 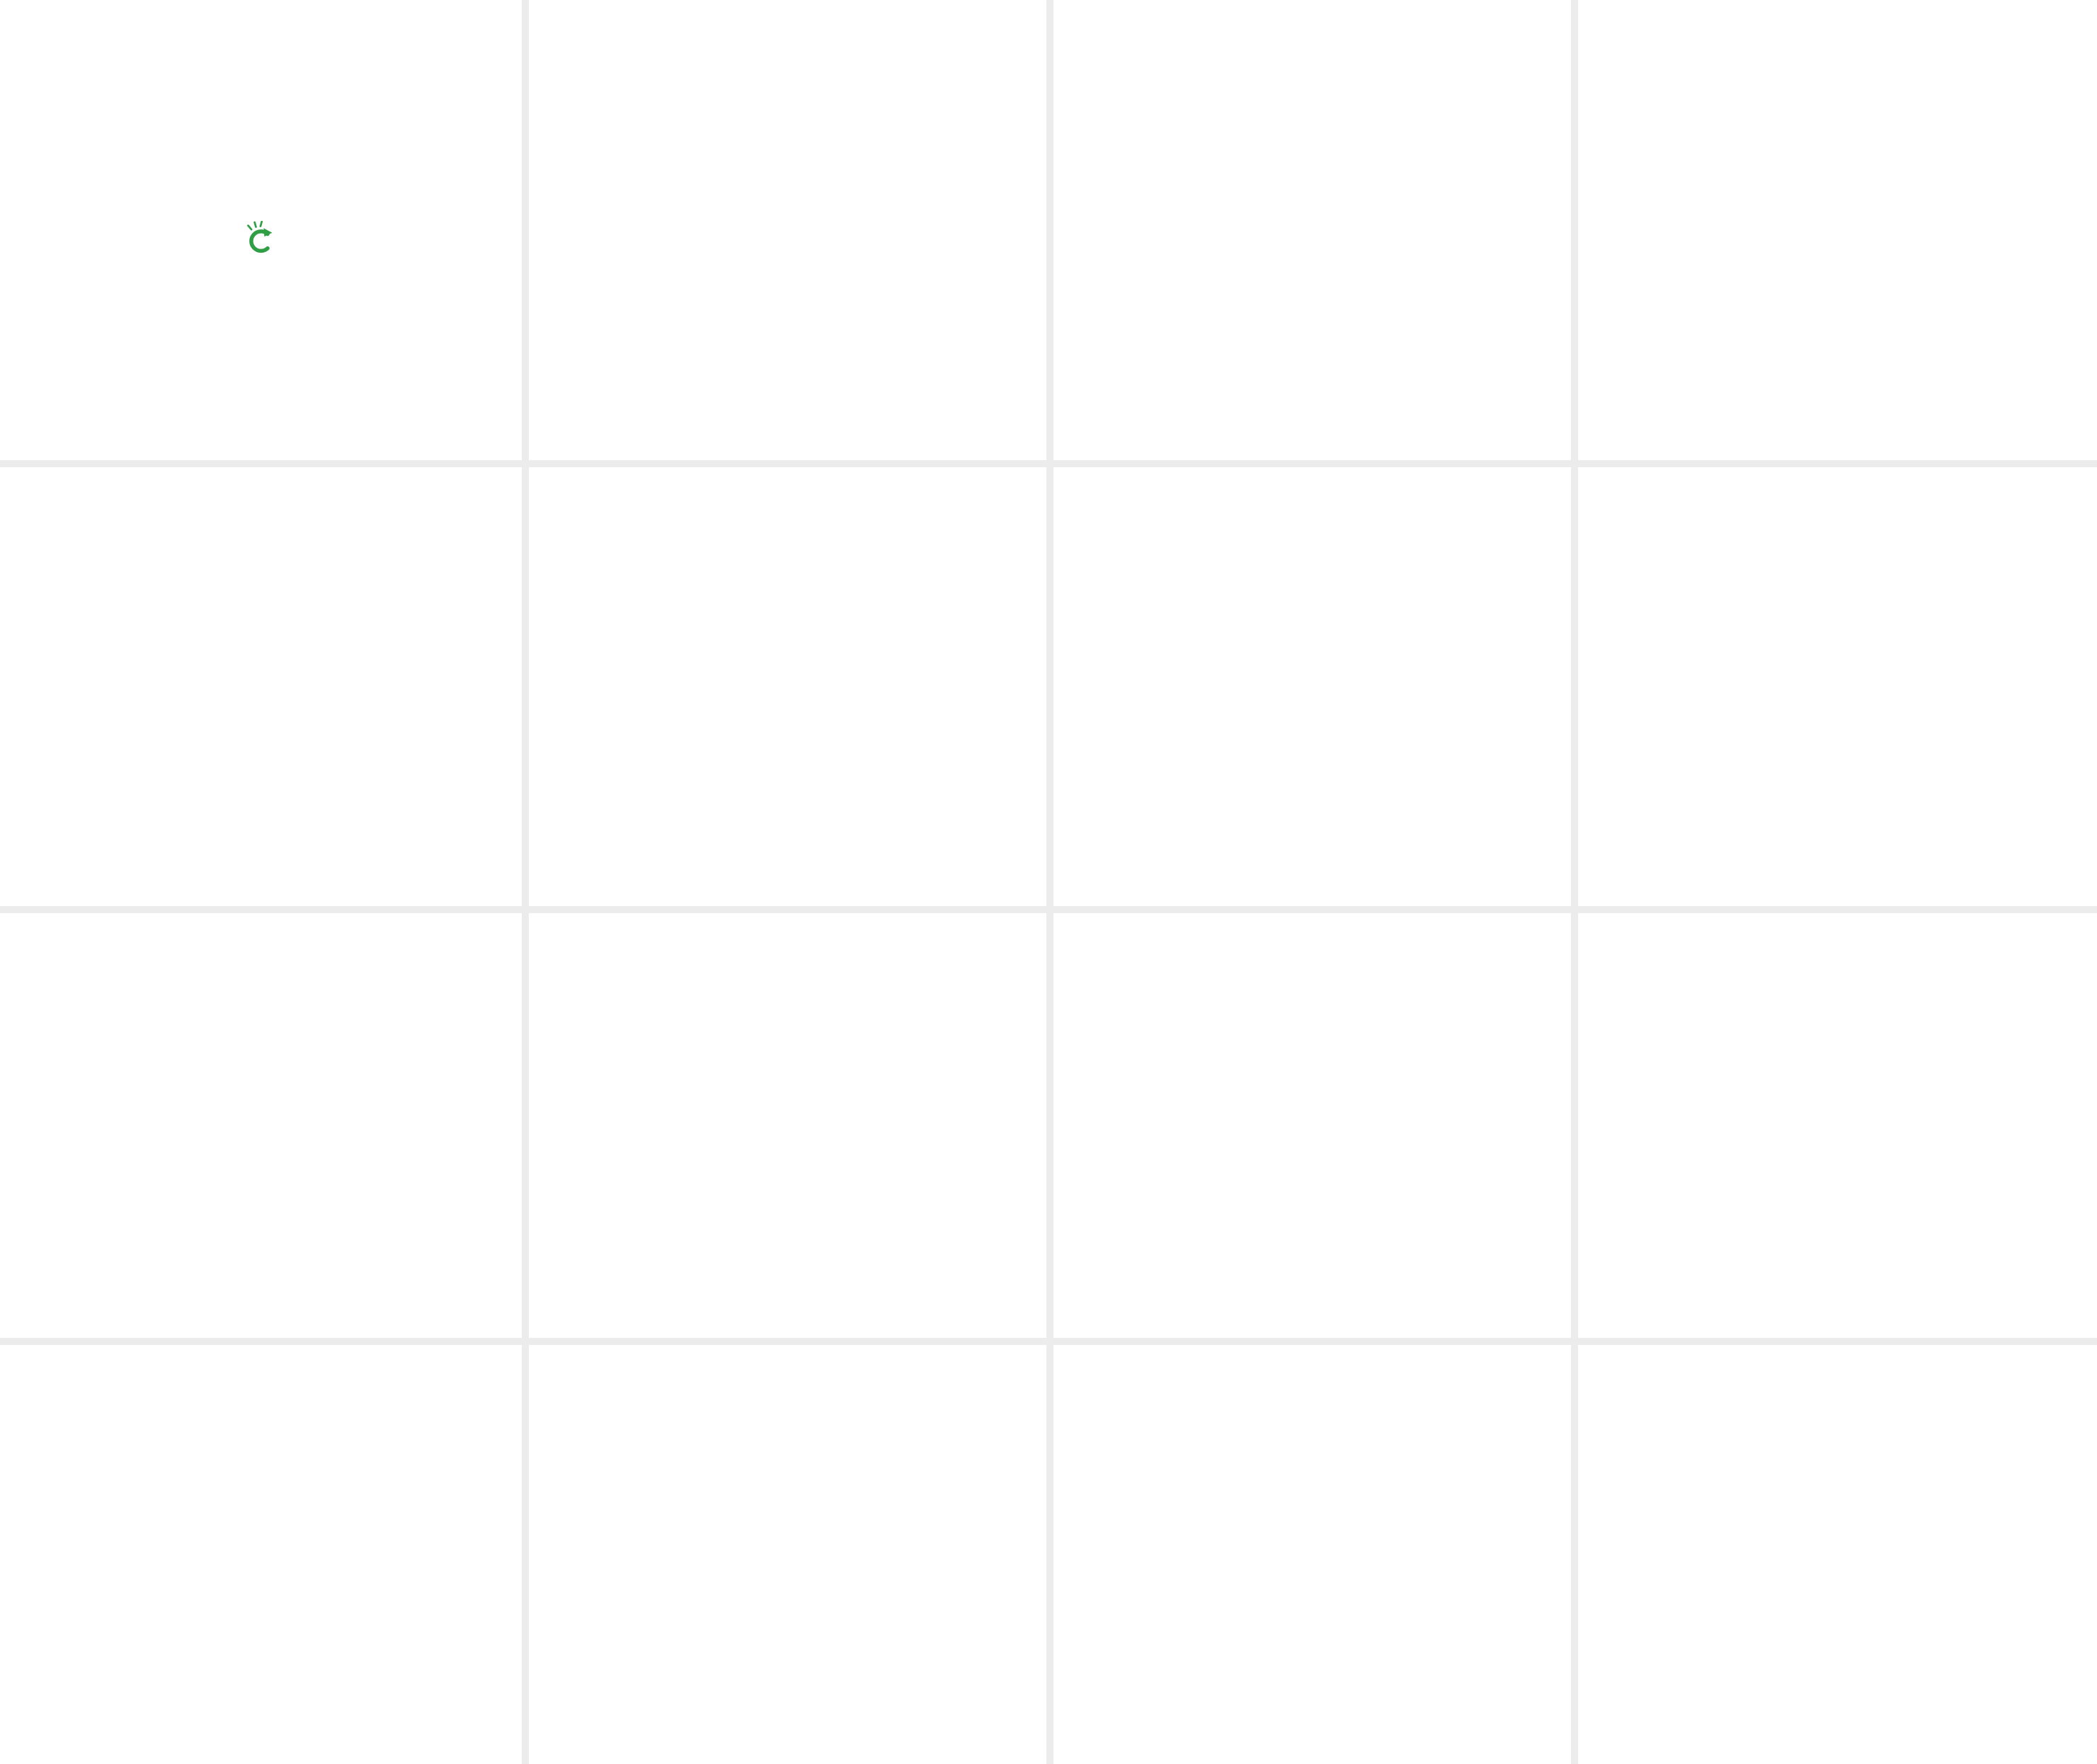 I want to click on panel-chart-practical, so click(x=261, y=686).